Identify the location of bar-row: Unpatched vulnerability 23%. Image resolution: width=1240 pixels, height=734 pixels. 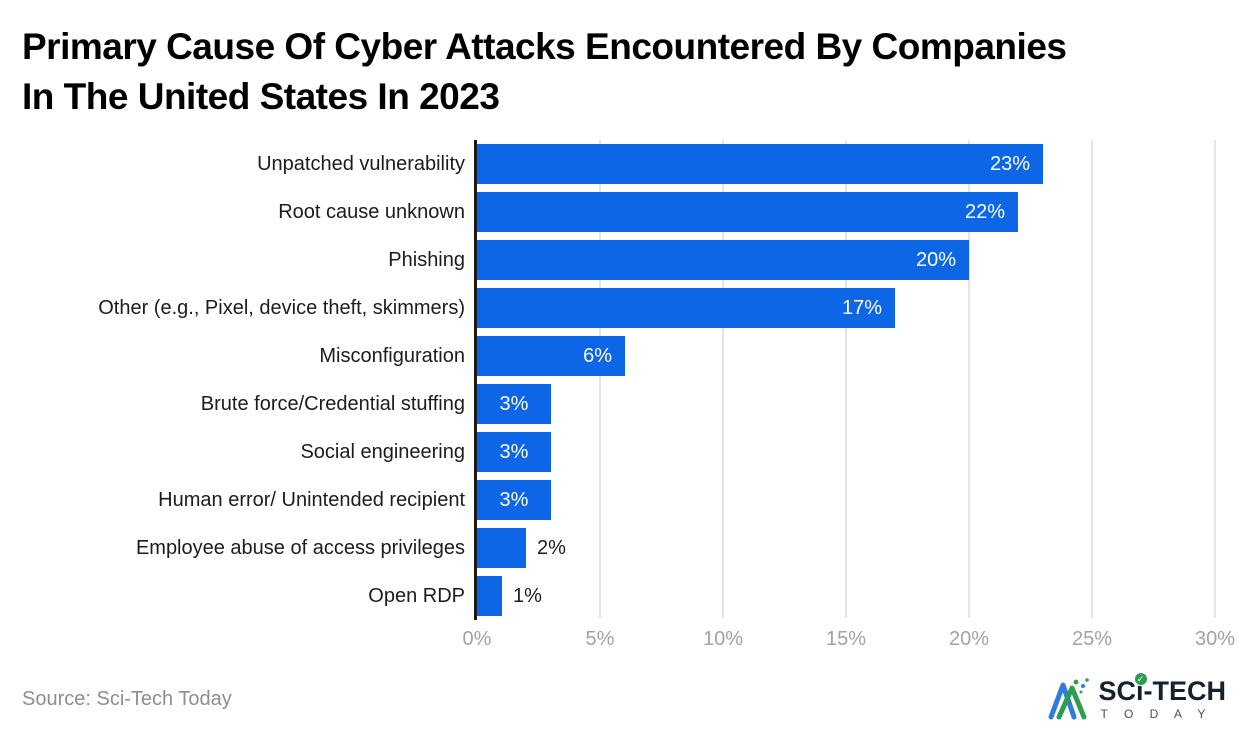
(620, 164).